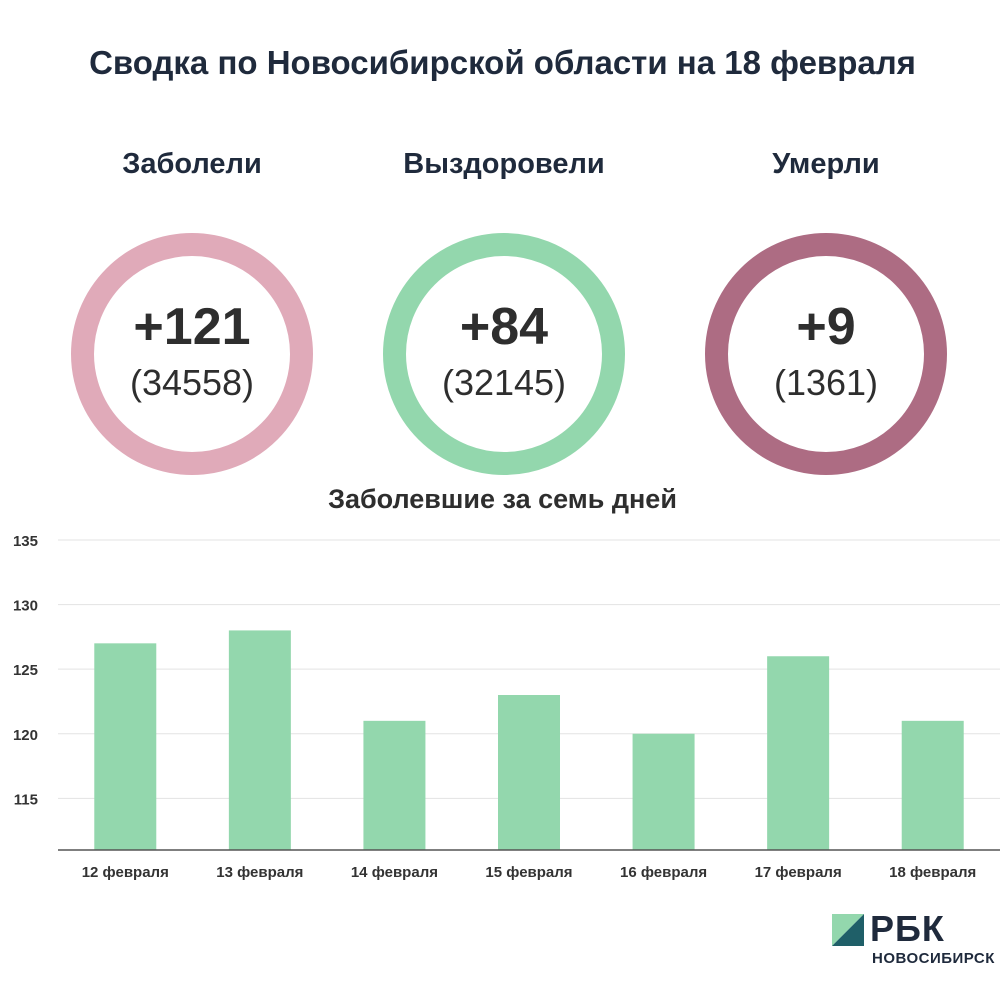 Image resolution: width=1005 pixels, height=1005 pixels. Describe the element at coordinates (932, 872) in the screenshot. I see `x-tick-label: 18 февраля` at that location.